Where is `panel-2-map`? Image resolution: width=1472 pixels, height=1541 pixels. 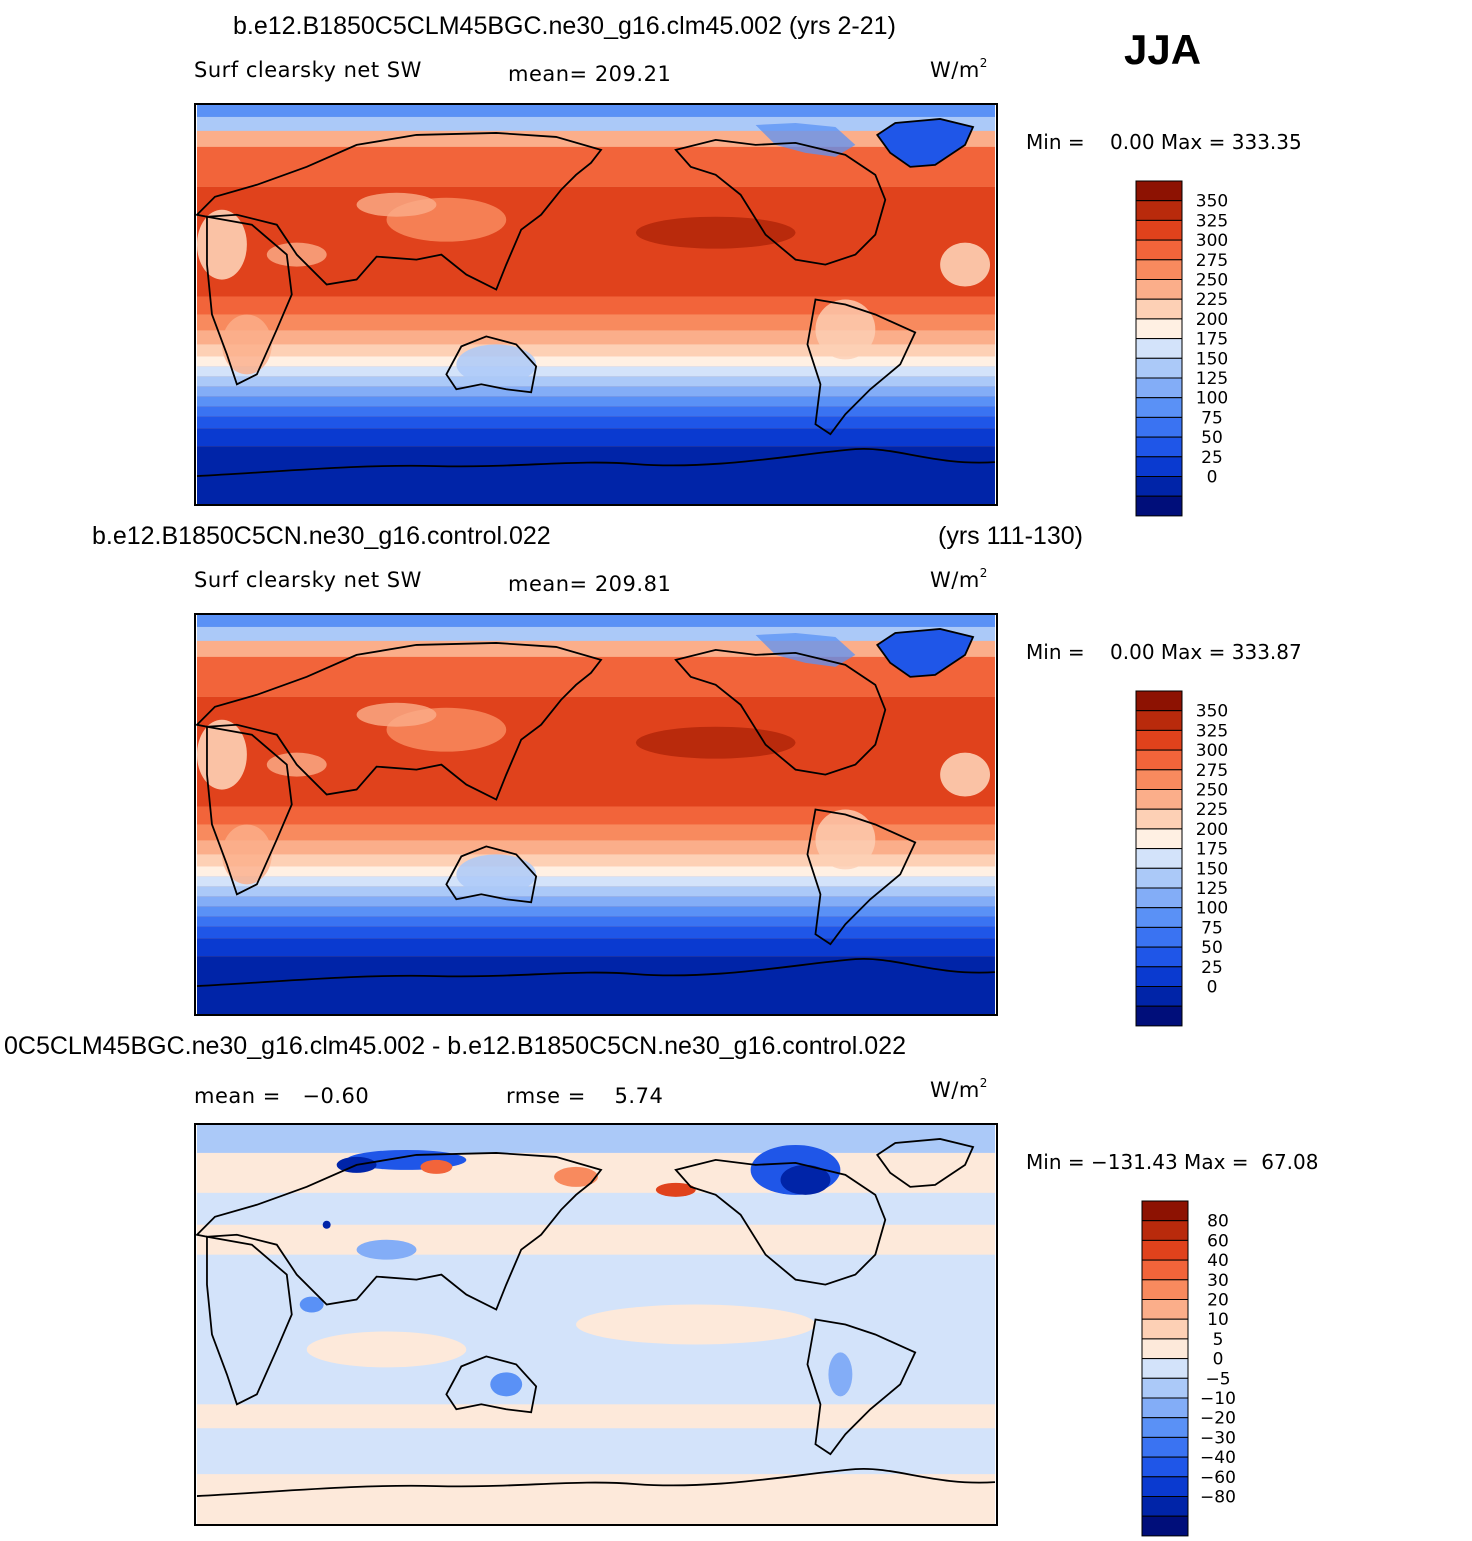 panel-2-map is located at coordinates (596, 814).